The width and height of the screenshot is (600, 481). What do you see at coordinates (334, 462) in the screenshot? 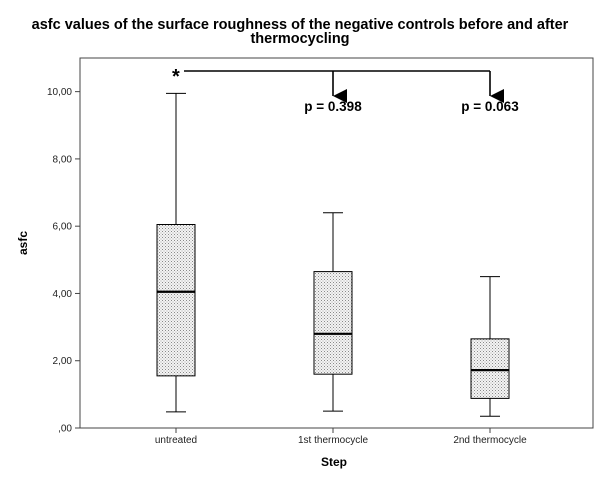
I see `x-axis-title: Step` at bounding box center [334, 462].